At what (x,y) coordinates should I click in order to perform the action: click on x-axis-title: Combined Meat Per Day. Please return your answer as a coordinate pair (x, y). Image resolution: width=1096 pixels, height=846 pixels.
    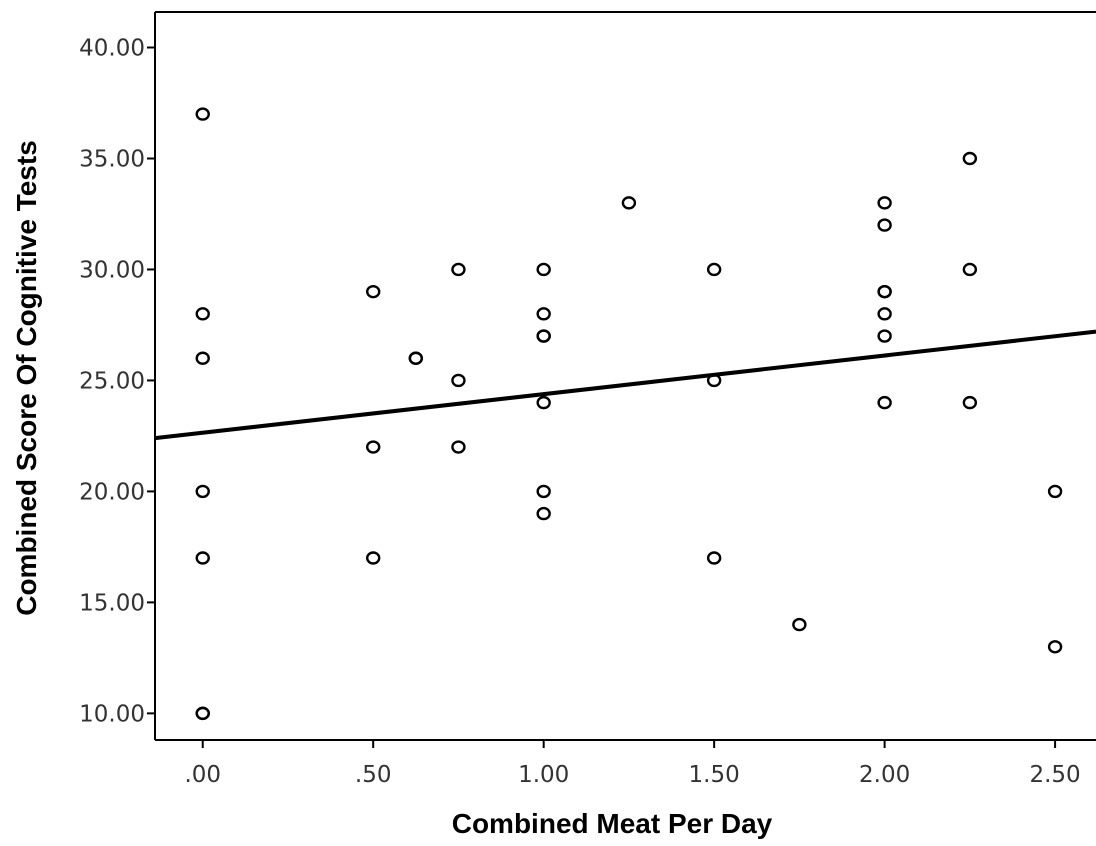
    Looking at the image, I should click on (612, 823).